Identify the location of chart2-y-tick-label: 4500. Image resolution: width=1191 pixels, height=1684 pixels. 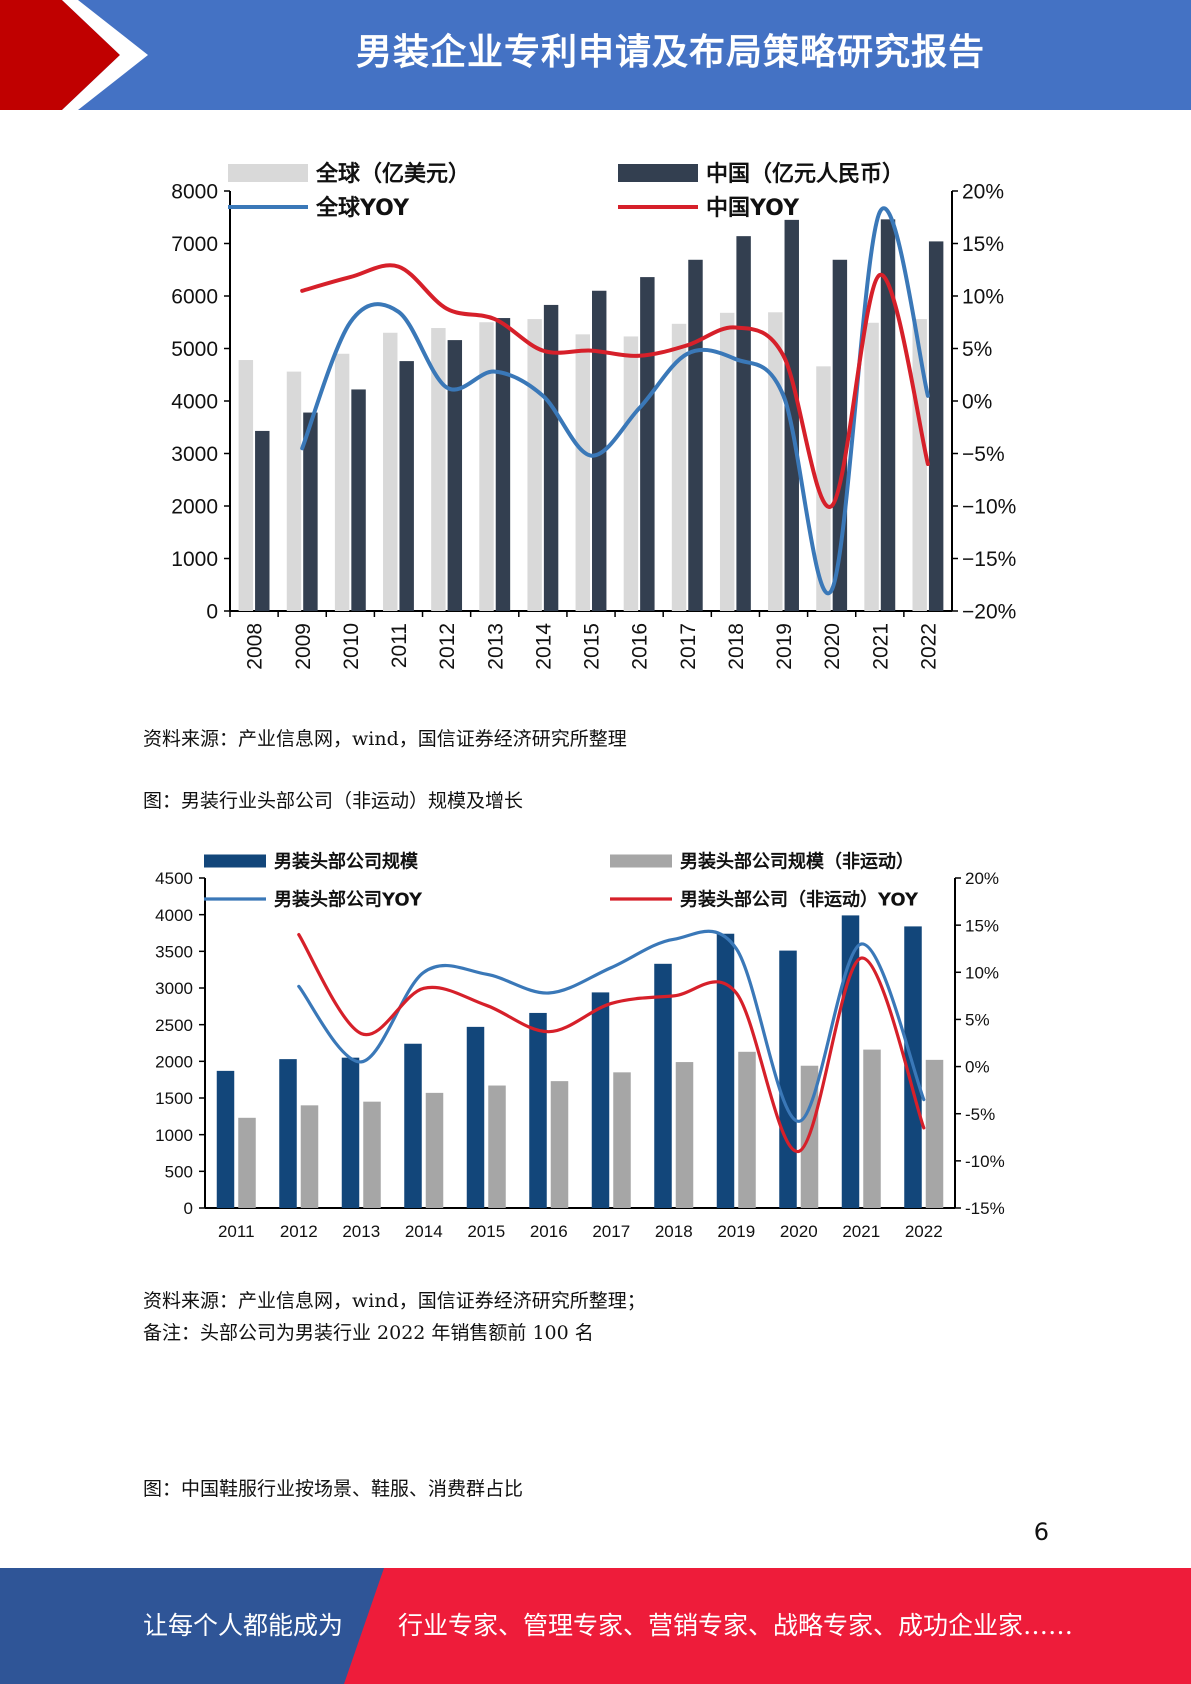
(174, 878).